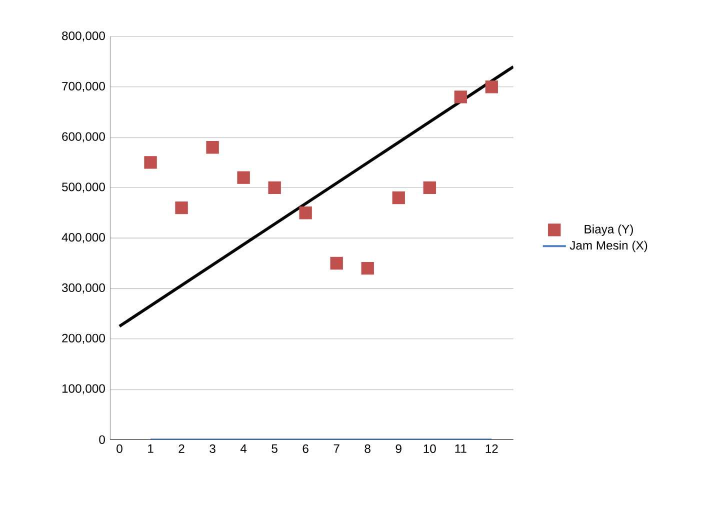 The height and width of the screenshot is (510, 713). I want to click on x-tick-label: 11, so click(460, 448).